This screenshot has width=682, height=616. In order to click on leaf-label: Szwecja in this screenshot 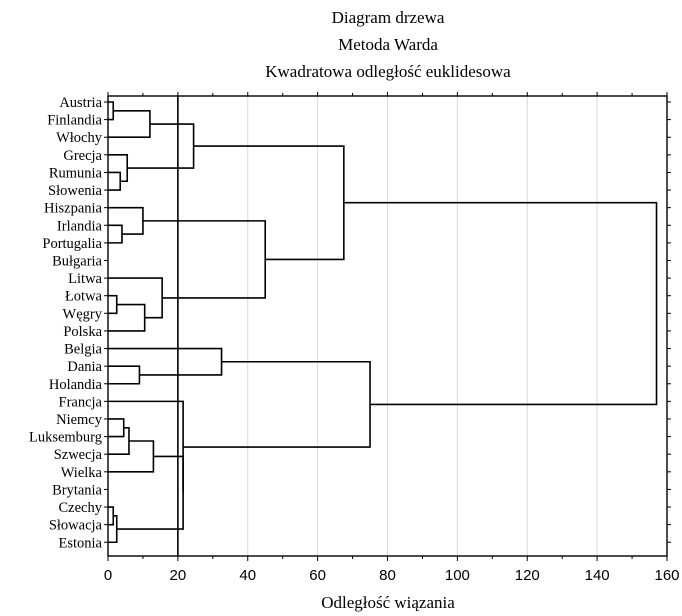, I will do `click(78, 455)`.